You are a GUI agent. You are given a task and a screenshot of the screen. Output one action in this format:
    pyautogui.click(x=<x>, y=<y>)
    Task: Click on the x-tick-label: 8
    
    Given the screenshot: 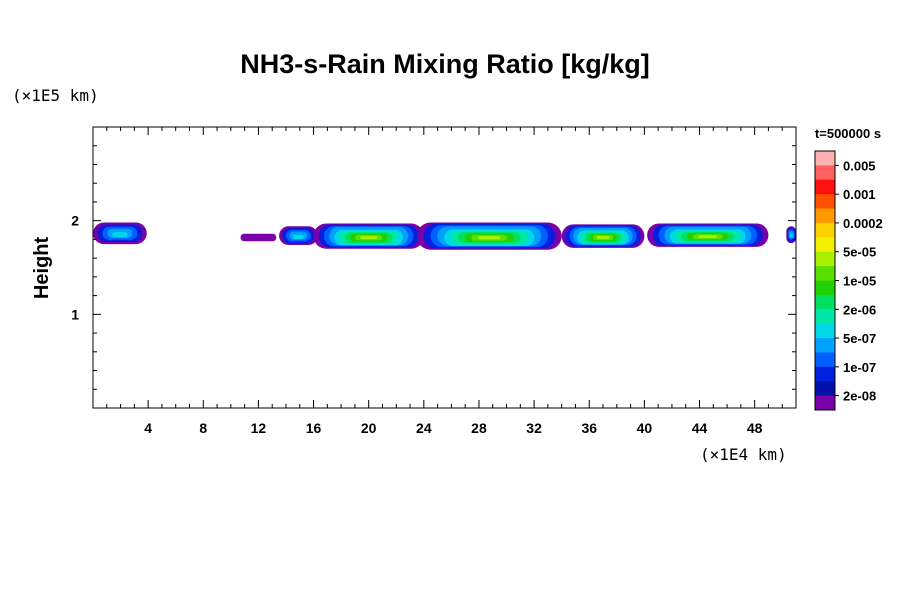 What is the action you would take?
    pyautogui.click(x=203, y=428)
    